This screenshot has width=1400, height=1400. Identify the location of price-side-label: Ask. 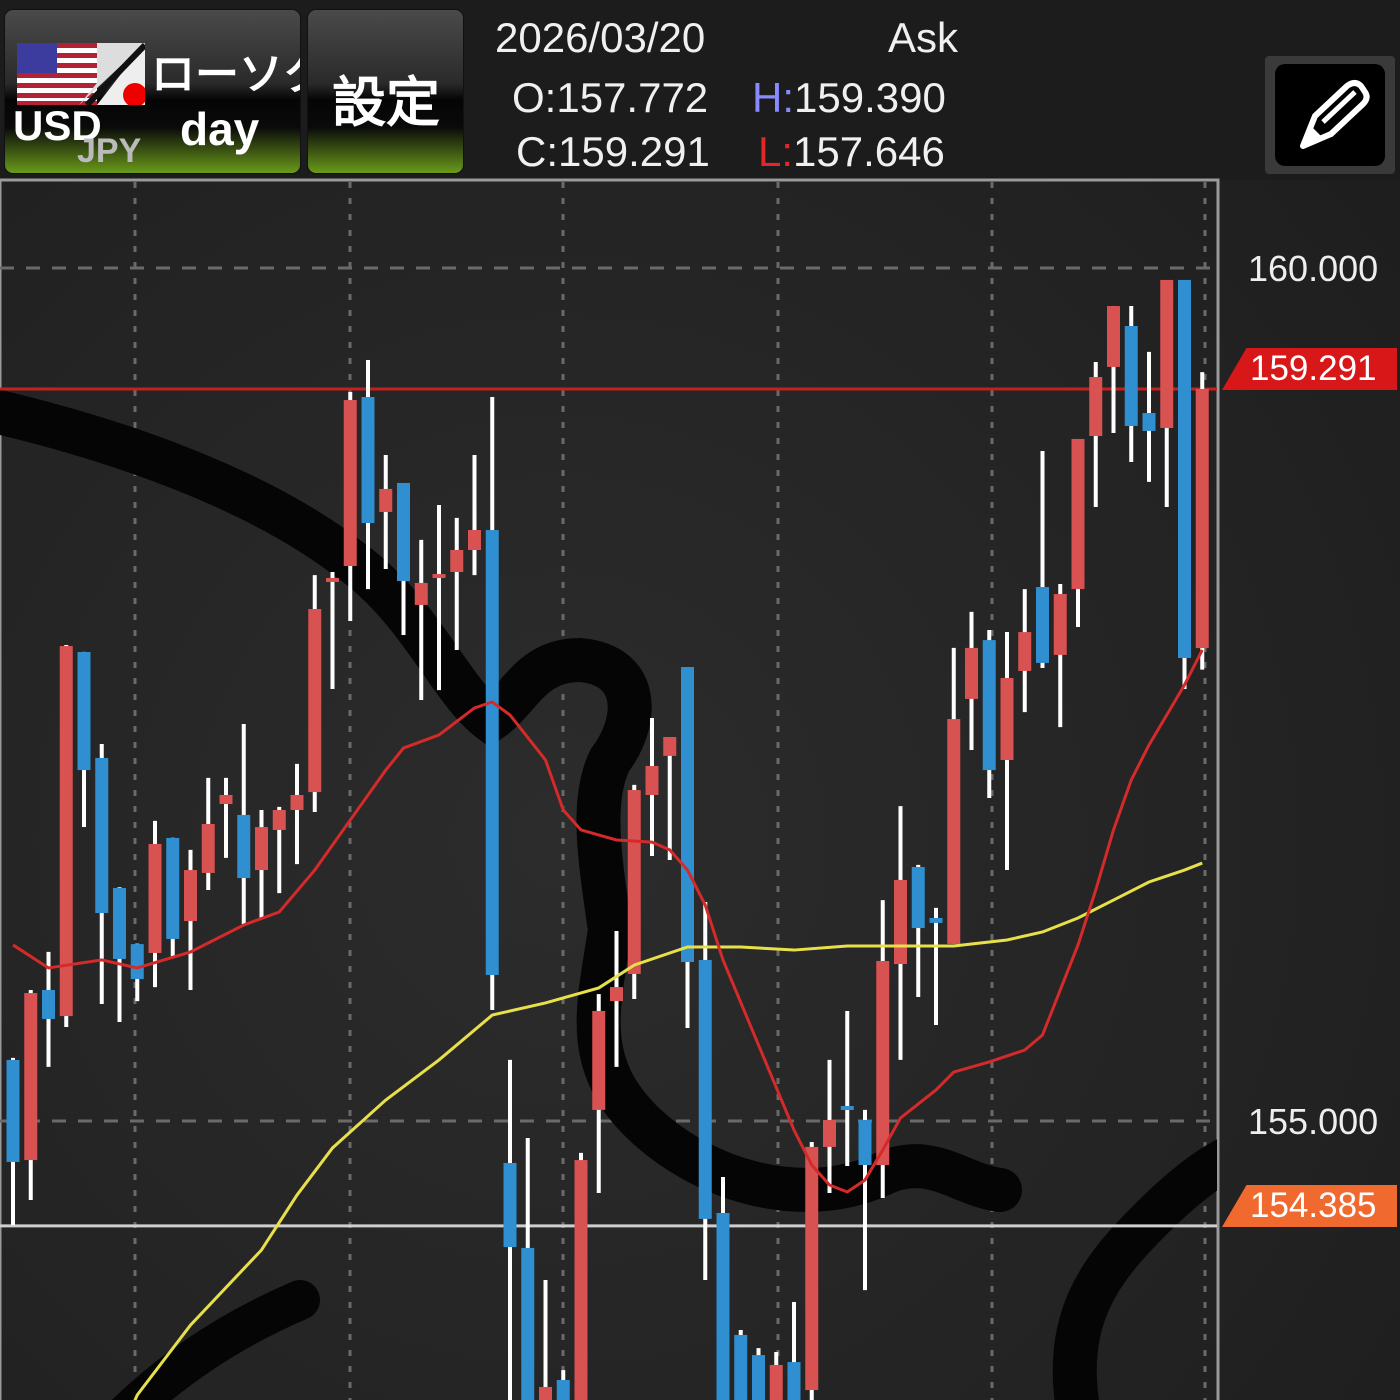
(923, 37).